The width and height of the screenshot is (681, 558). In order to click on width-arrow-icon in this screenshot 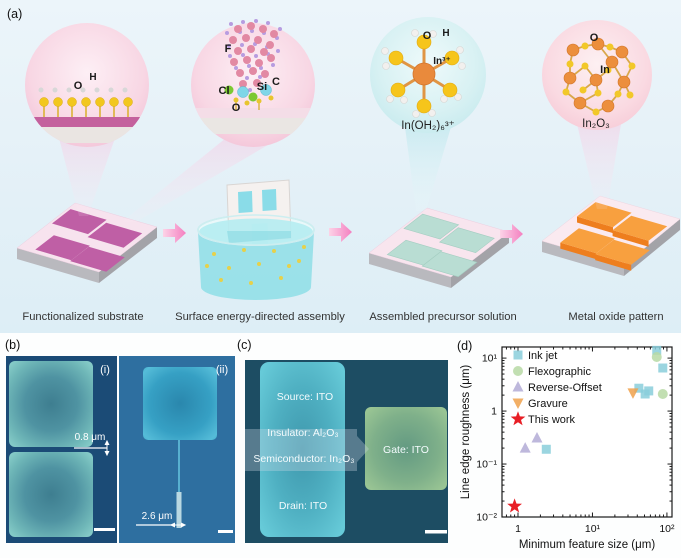, I will do `click(178, 525)`.